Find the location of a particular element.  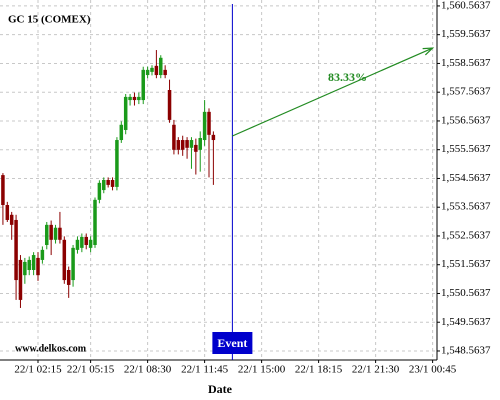

y-tick-label: 1,549.5637 is located at coordinates (466, 322).